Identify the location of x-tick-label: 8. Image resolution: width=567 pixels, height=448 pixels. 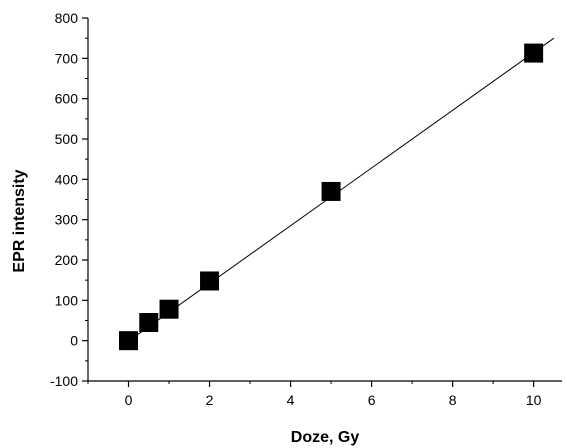
(453, 400).